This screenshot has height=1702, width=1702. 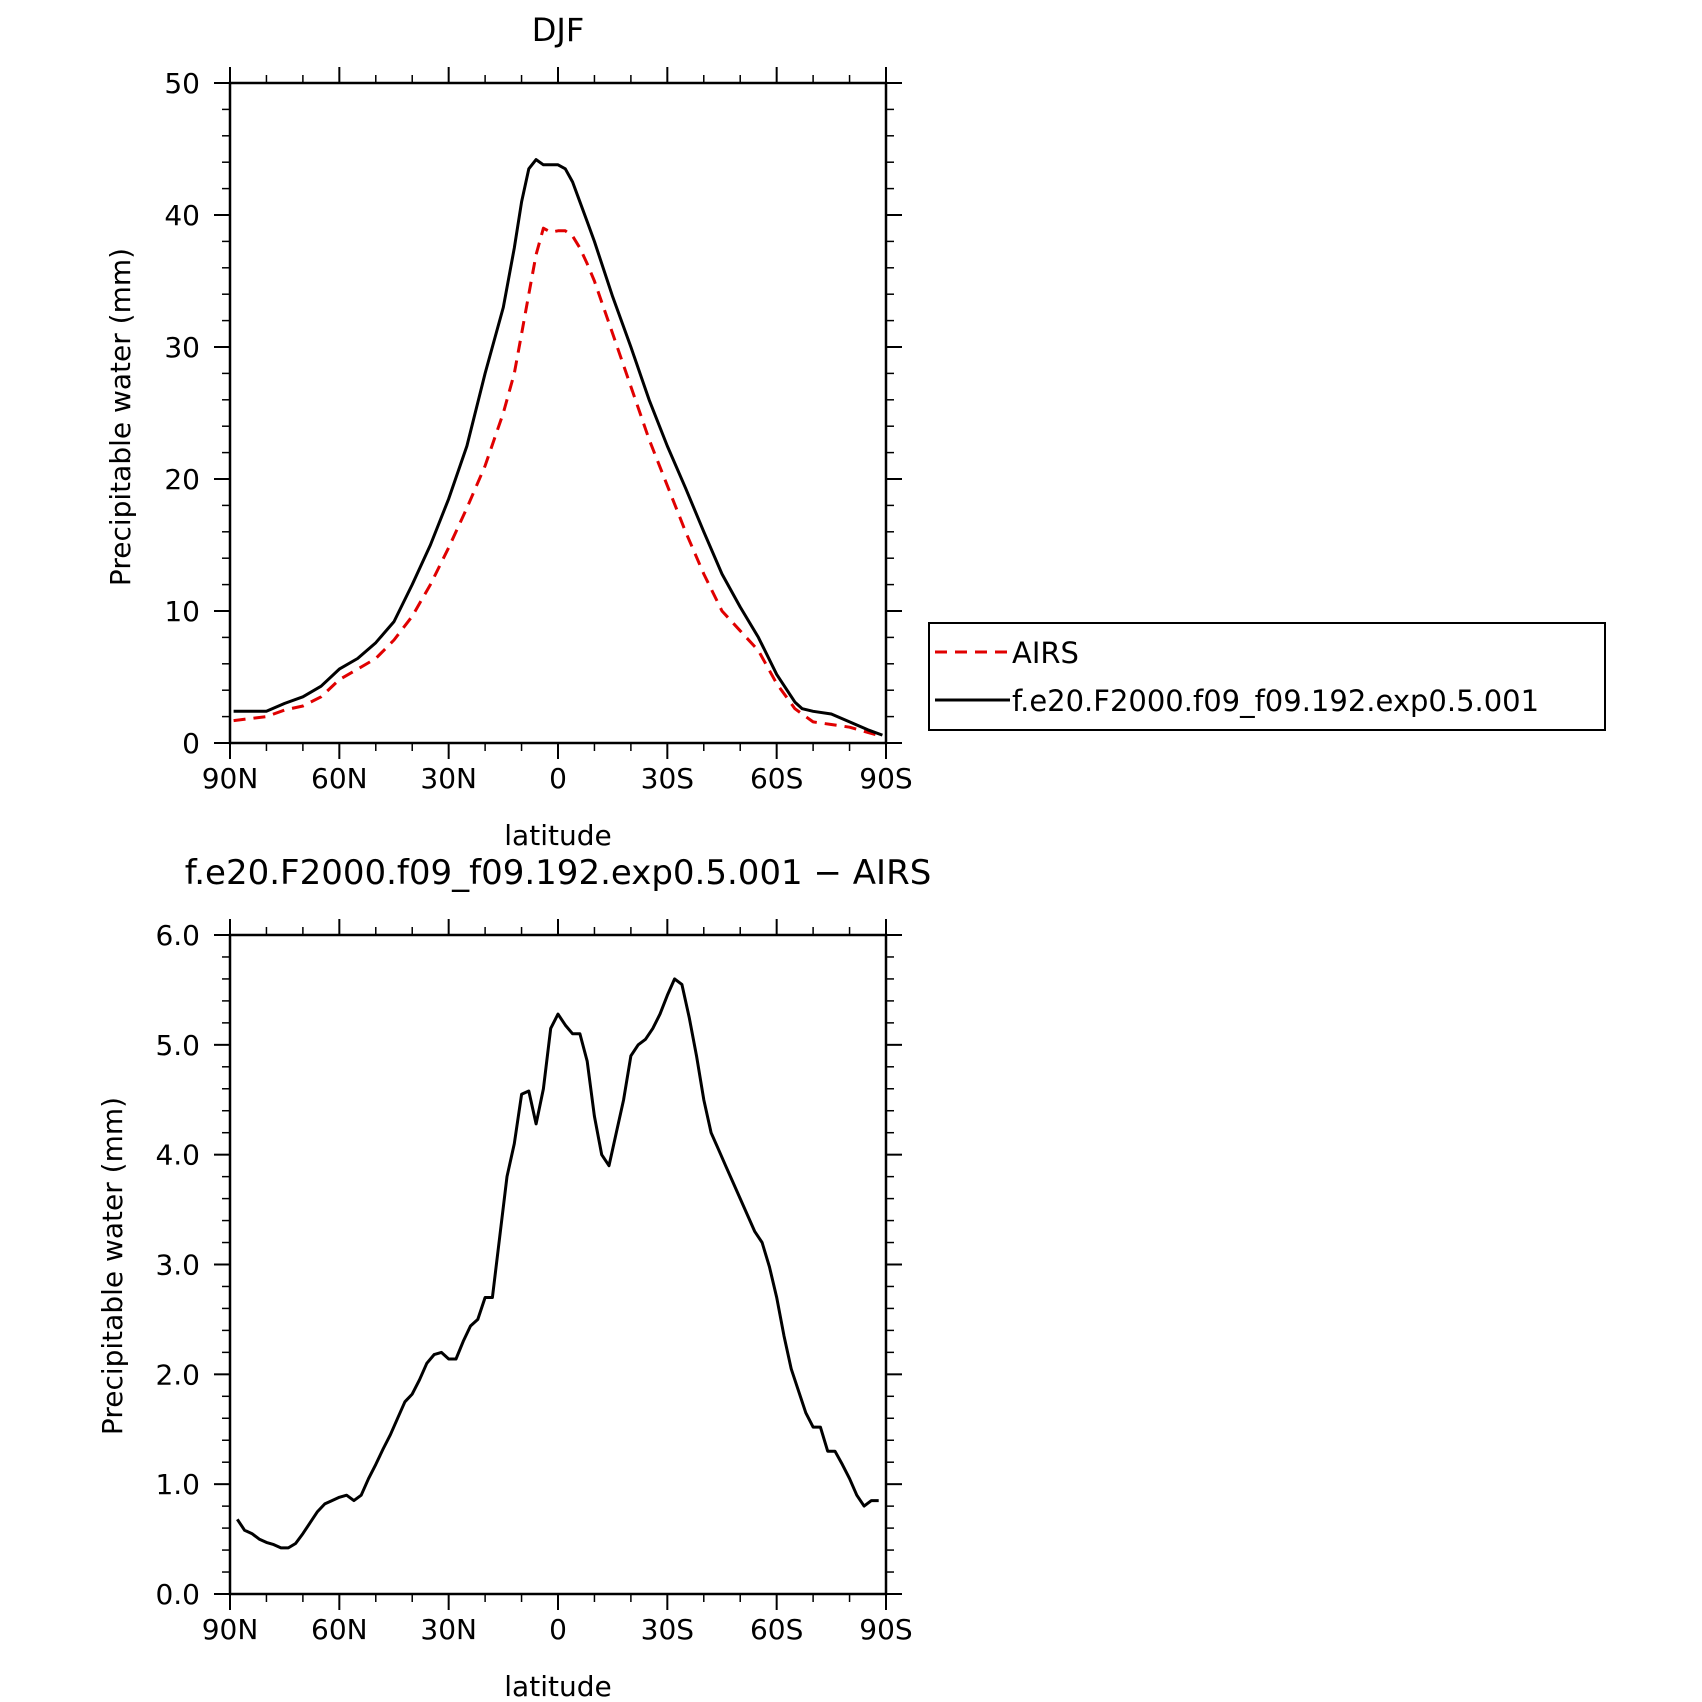 I want to click on legend-label-model: f.e20.F2000.f09_f09.192.exp0.5.001, so click(x=1275, y=701).